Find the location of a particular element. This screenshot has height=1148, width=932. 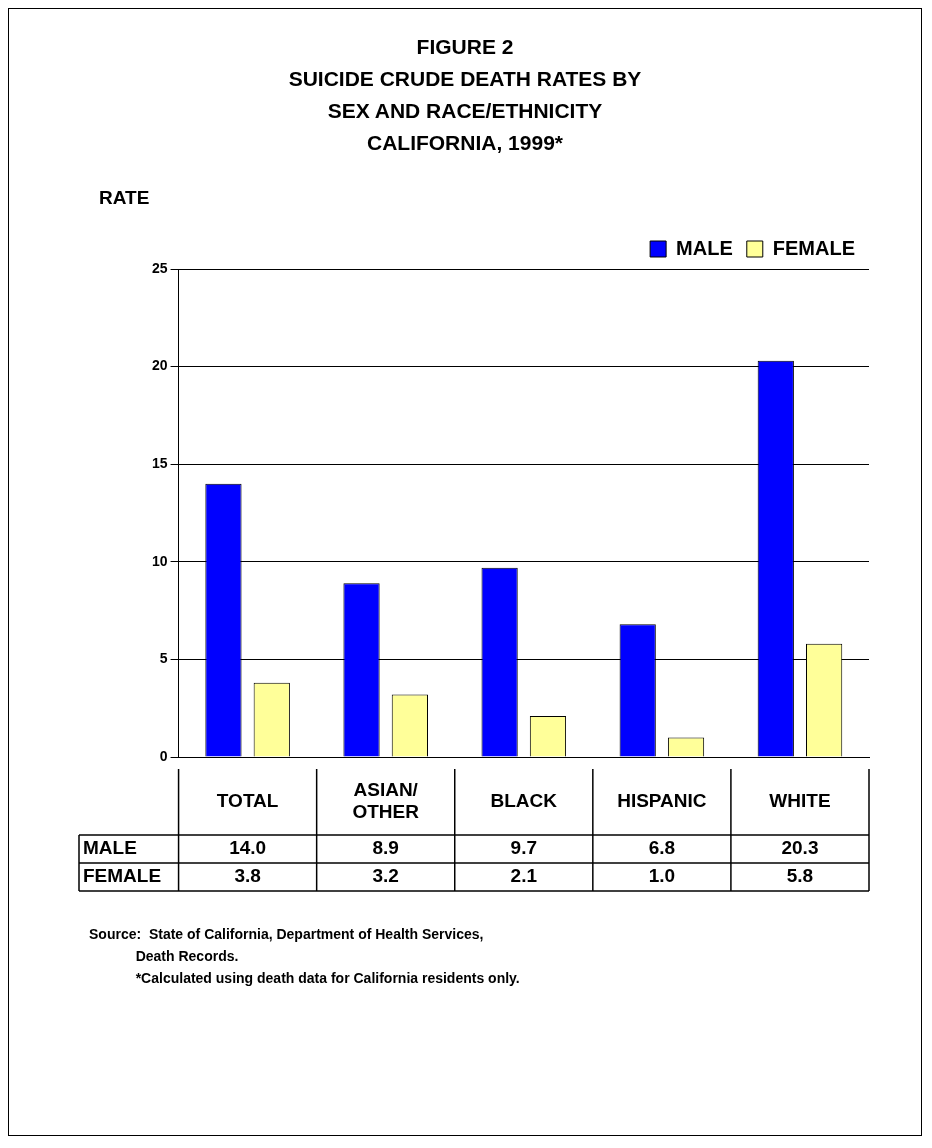

y-tick-label: 5 is located at coordinates (163, 658).